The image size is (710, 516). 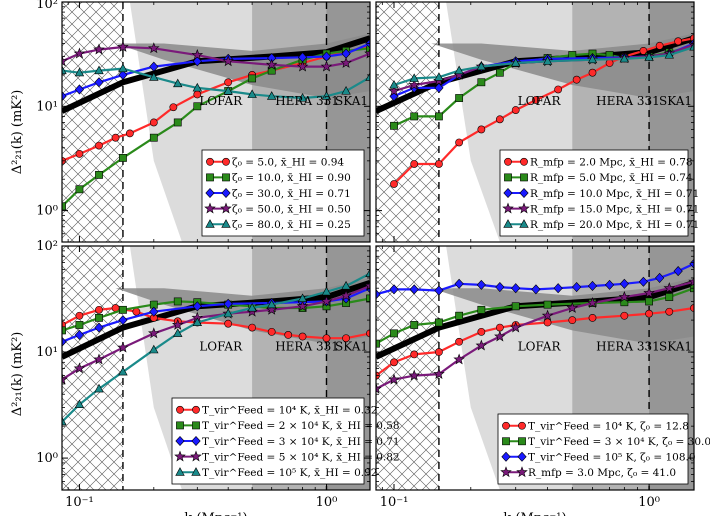 I want to click on legend-entry: ζ₀ = 50.0, x̄_HI = 0.50, so click(x=277, y=208).